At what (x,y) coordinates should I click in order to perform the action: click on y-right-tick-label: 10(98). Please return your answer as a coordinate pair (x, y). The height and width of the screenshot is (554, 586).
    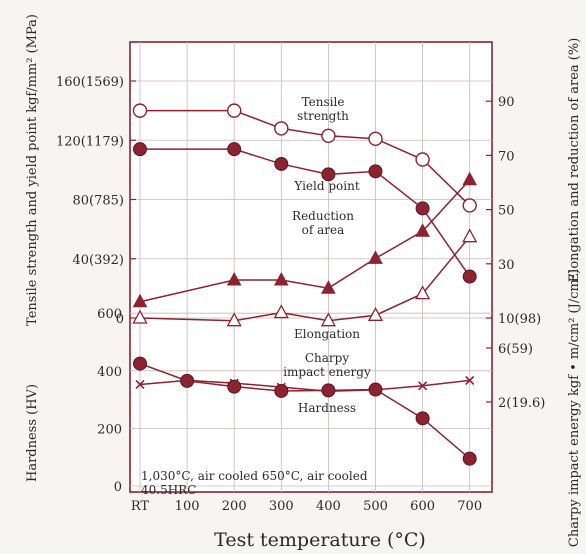
    Looking at the image, I should click on (519, 319).